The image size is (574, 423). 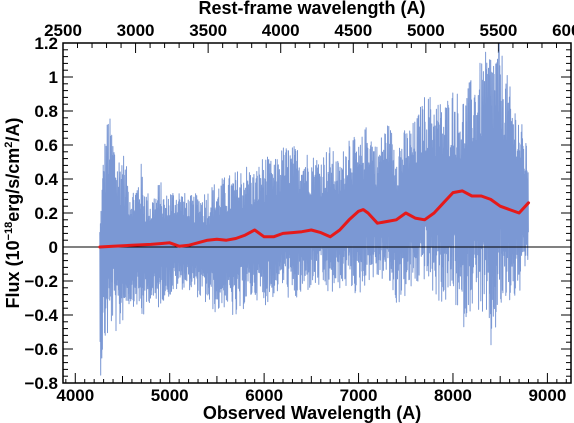 What do you see at coordinates (75, 395) in the screenshot?
I see `x-tick-label: 4000` at bounding box center [75, 395].